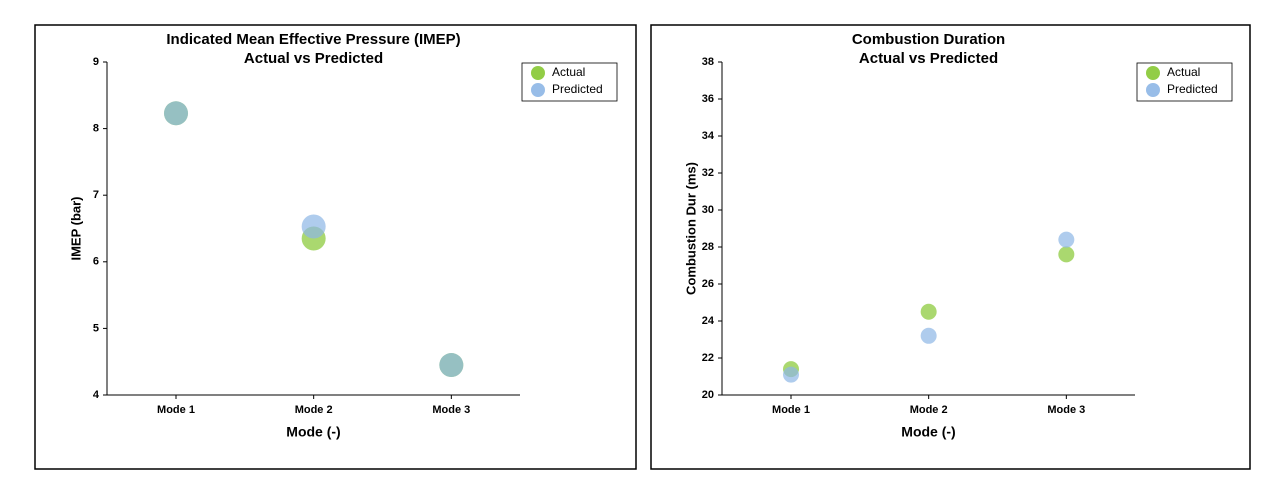 The image size is (1275, 499). I want to click on y-tick-label: 20, so click(708, 395).